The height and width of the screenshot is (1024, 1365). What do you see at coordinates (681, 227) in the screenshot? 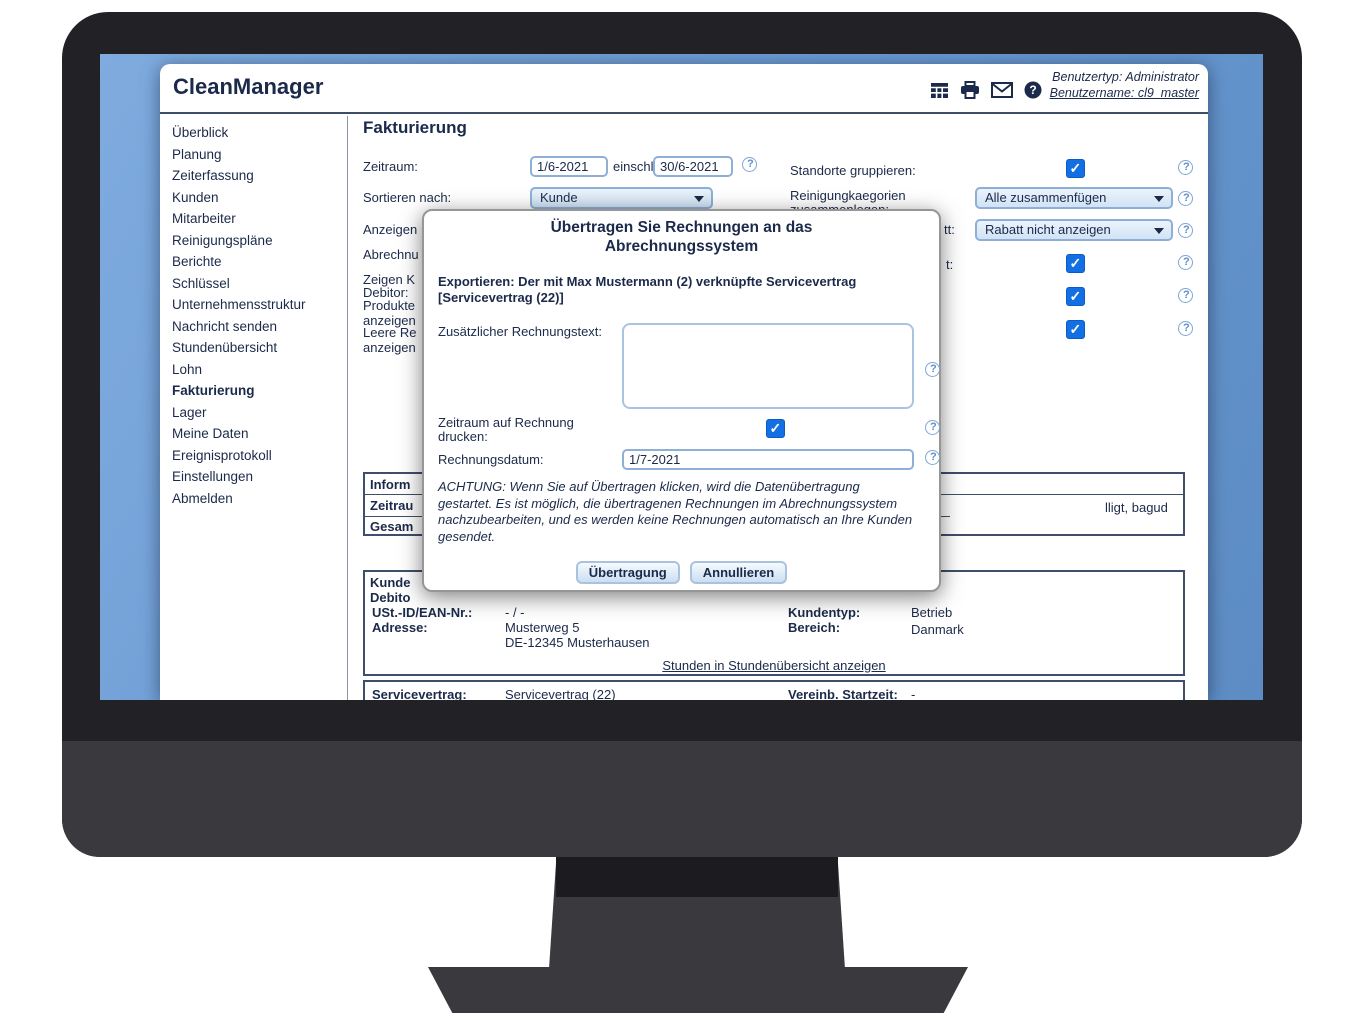
I see `dialog-title-line1: Übertragen Sie Rechnungen an das` at bounding box center [681, 227].